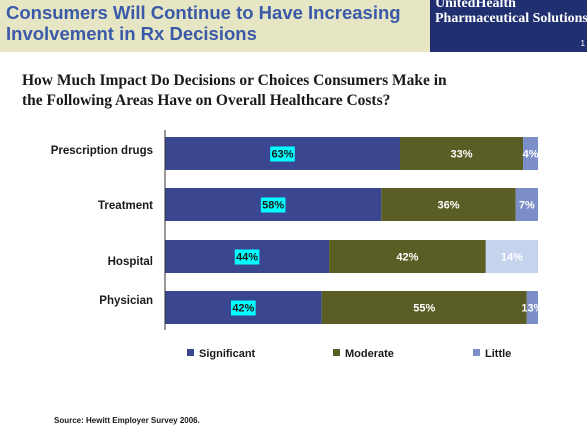 The width and height of the screenshot is (587, 435). I want to click on data-label-moderate-treatment: 36%, so click(448, 206).